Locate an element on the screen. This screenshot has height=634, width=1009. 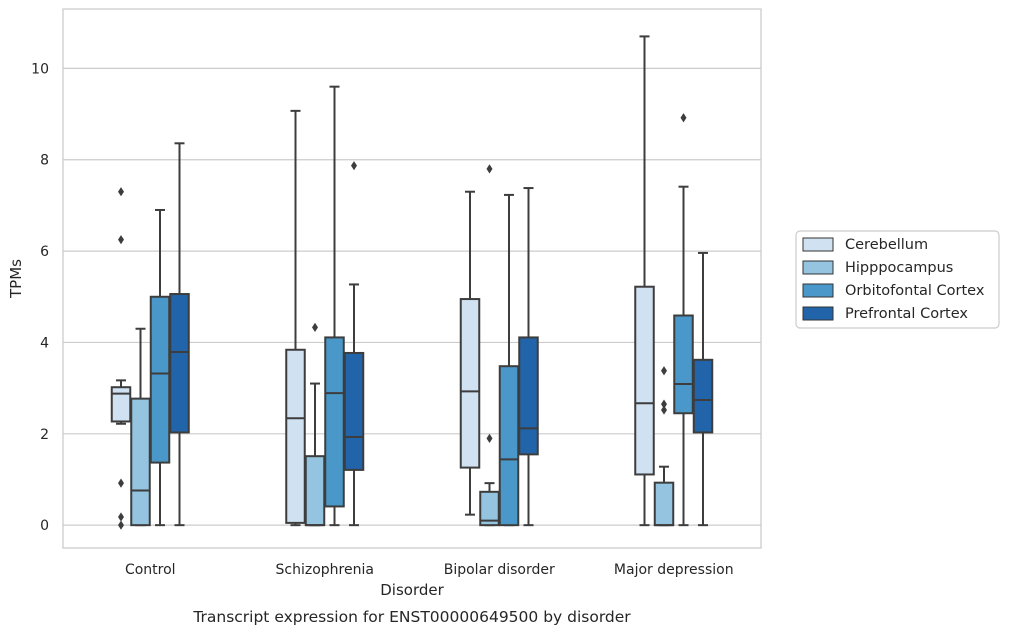
legend-label: Hipppocampus is located at coordinates (899, 268).